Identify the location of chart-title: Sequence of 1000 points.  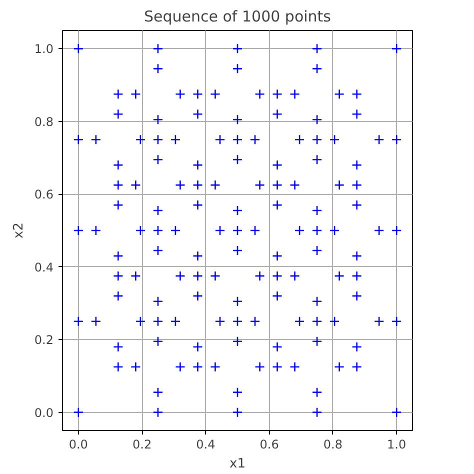
(238, 17).